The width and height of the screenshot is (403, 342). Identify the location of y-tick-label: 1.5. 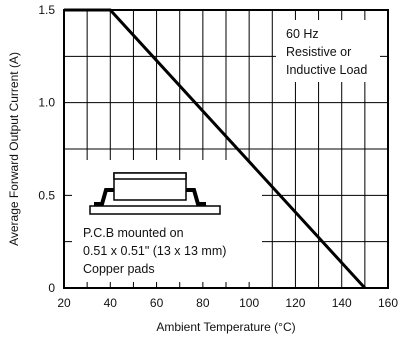
(46, 10).